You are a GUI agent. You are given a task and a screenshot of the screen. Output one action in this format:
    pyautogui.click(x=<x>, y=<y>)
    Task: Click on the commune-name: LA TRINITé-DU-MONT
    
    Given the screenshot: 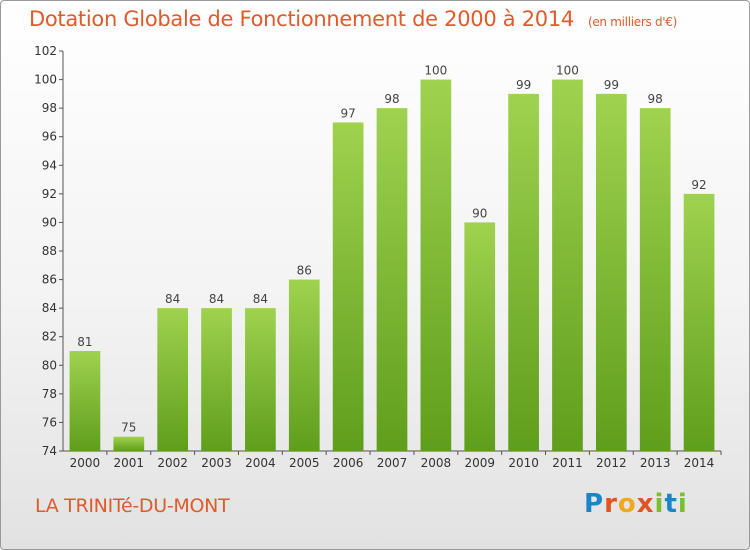 What is the action you would take?
    pyautogui.click(x=132, y=506)
    